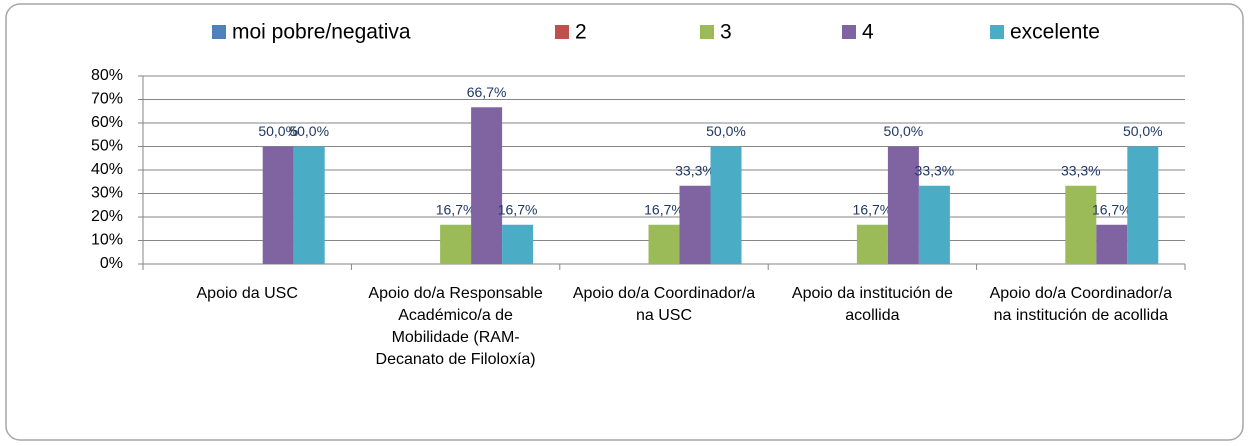 Image resolution: width=1249 pixels, height=446 pixels. What do you see at coordinates (872, 304) in the screenshot?
I see `x-tick-label: Apoio da institución de acollida` at bounding box center [872, 304].